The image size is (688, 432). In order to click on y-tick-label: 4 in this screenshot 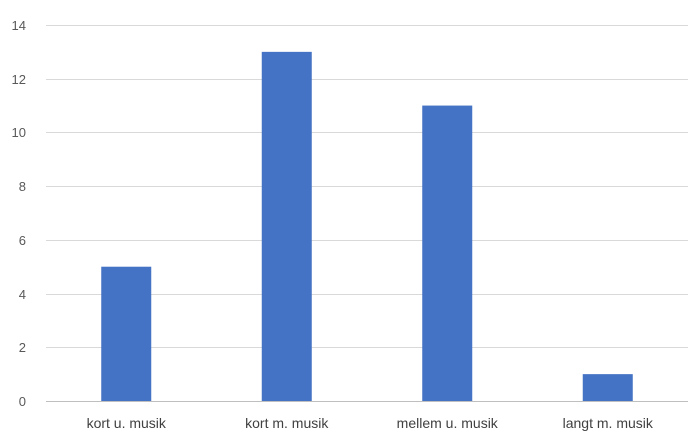, I will do `click(22, 294)`.